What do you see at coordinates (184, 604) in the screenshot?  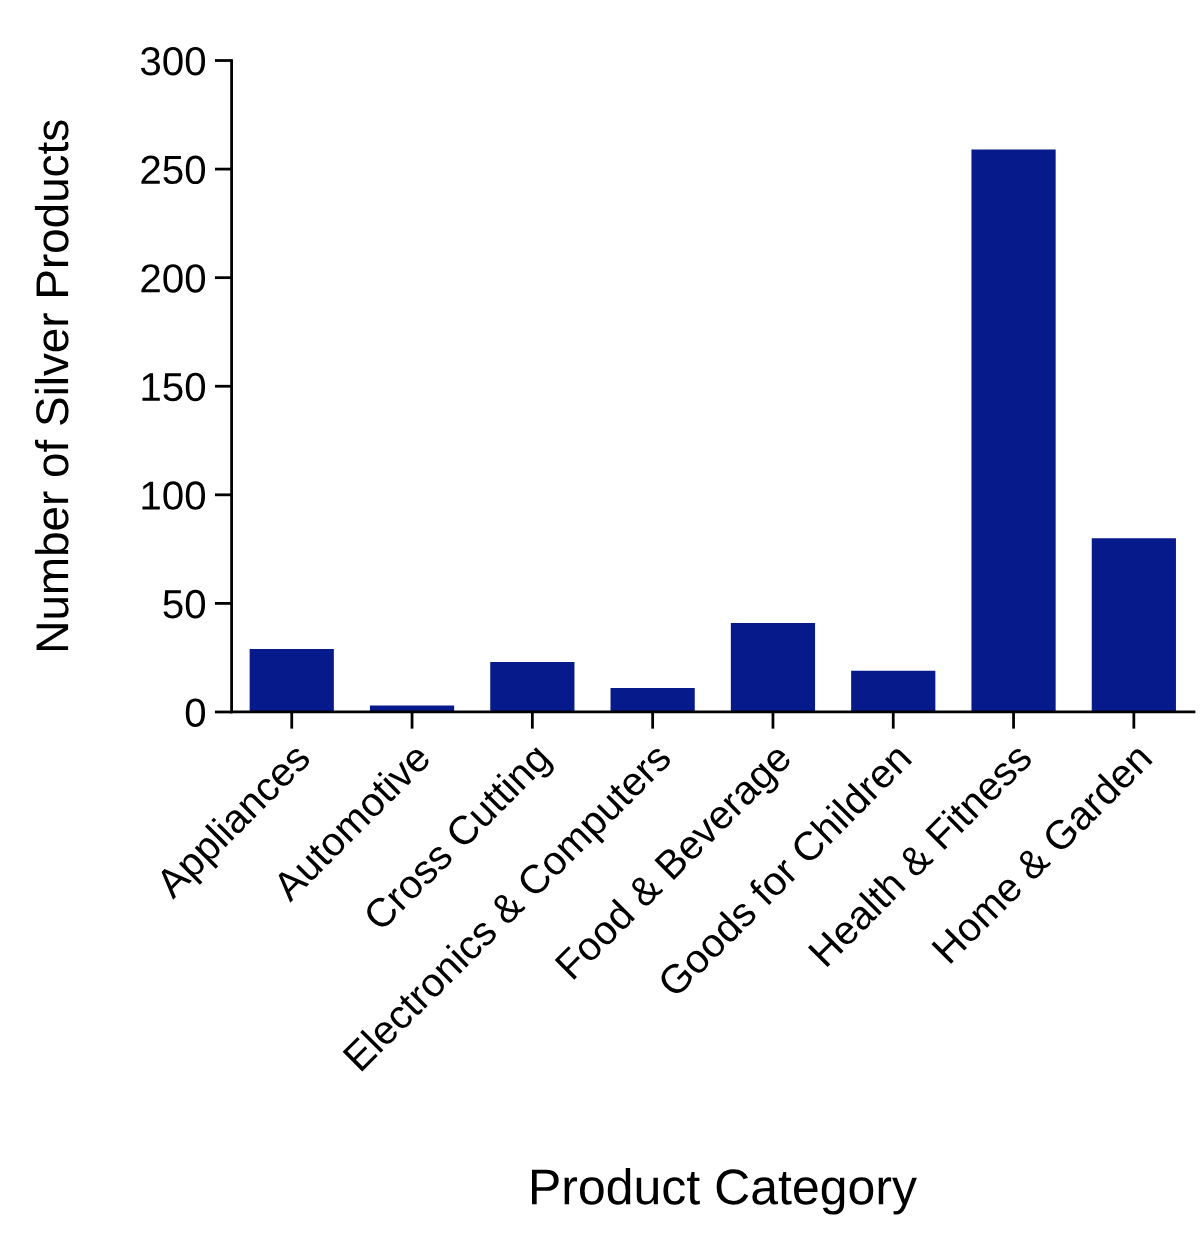 I see `y-tick-label: 50` at bounding box center [184, 604].